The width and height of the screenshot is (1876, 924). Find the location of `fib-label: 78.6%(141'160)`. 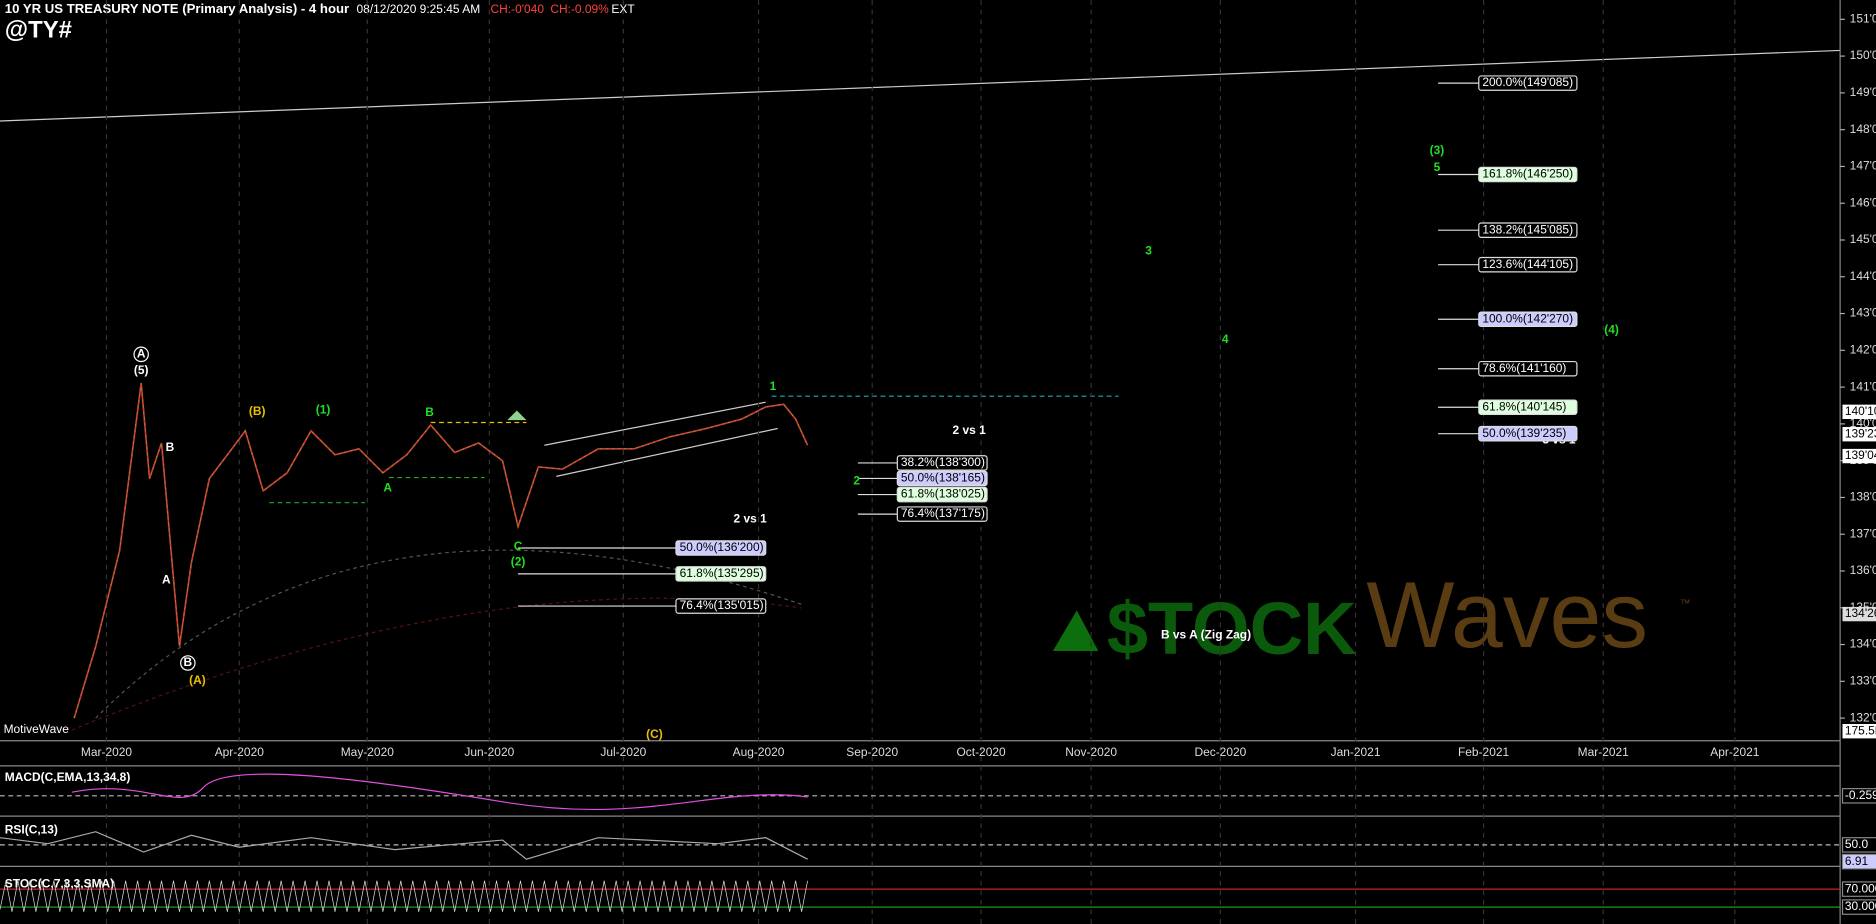

fib-label: 78.6%(141'160) is located at coordinates (1524, 368).